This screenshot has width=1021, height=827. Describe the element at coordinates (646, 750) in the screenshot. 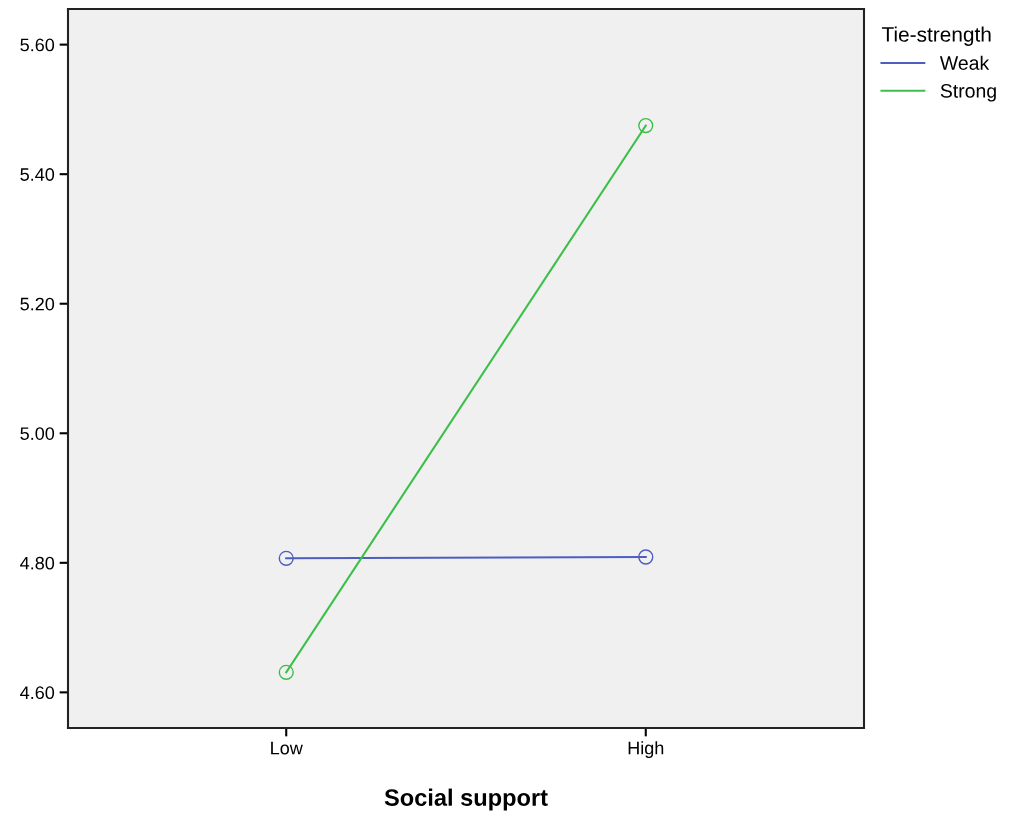

I see `x-tick-label: High` at that location.